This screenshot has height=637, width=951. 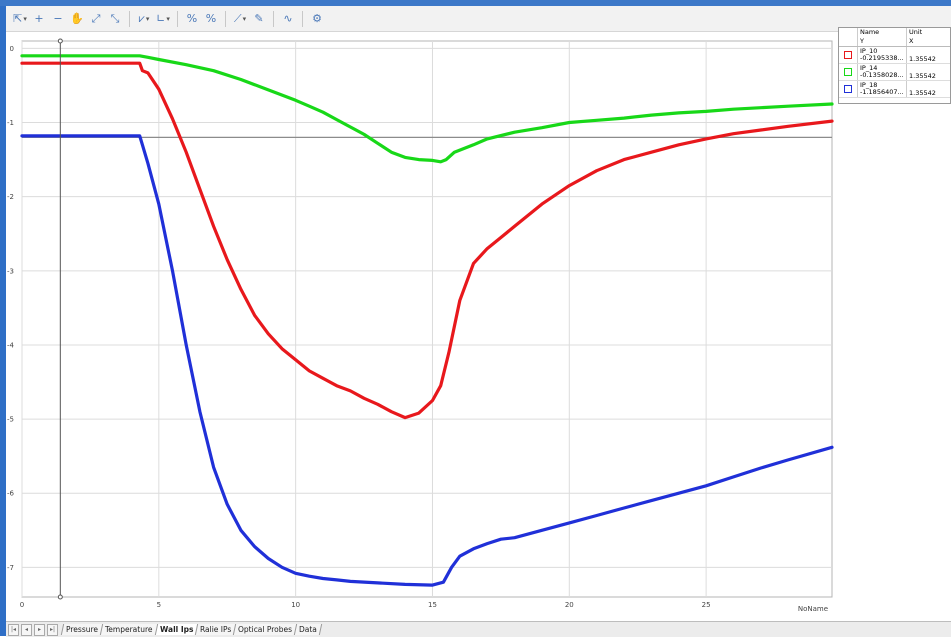 What do you see at coordinates (39, 629) in the screenshot?
I see `next-tab-button: ▸` at bounding box center [39, 629].